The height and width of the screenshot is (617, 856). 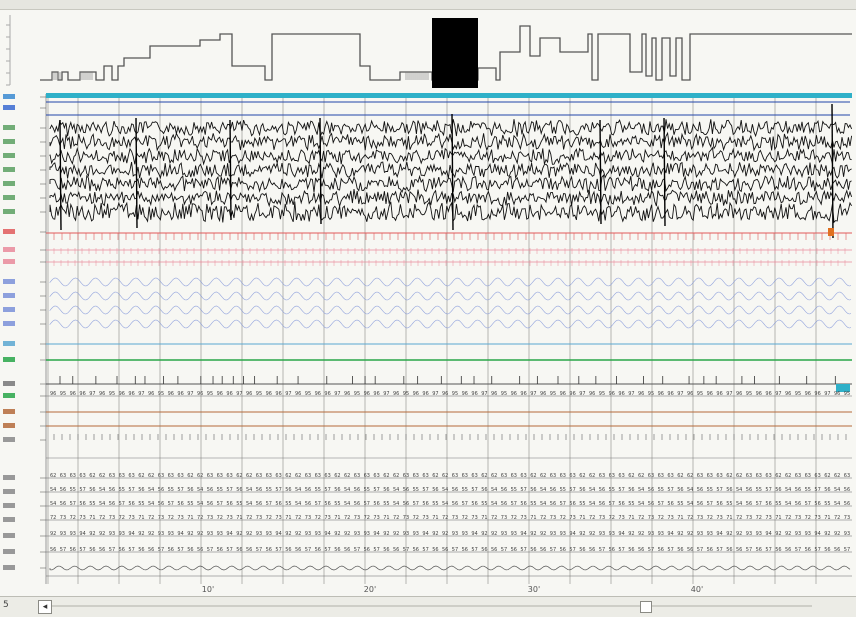 What do you see at coordinates (9, 155) in the screenshot?
I see `channel-label-eeg` at bounding box center [9, 155].